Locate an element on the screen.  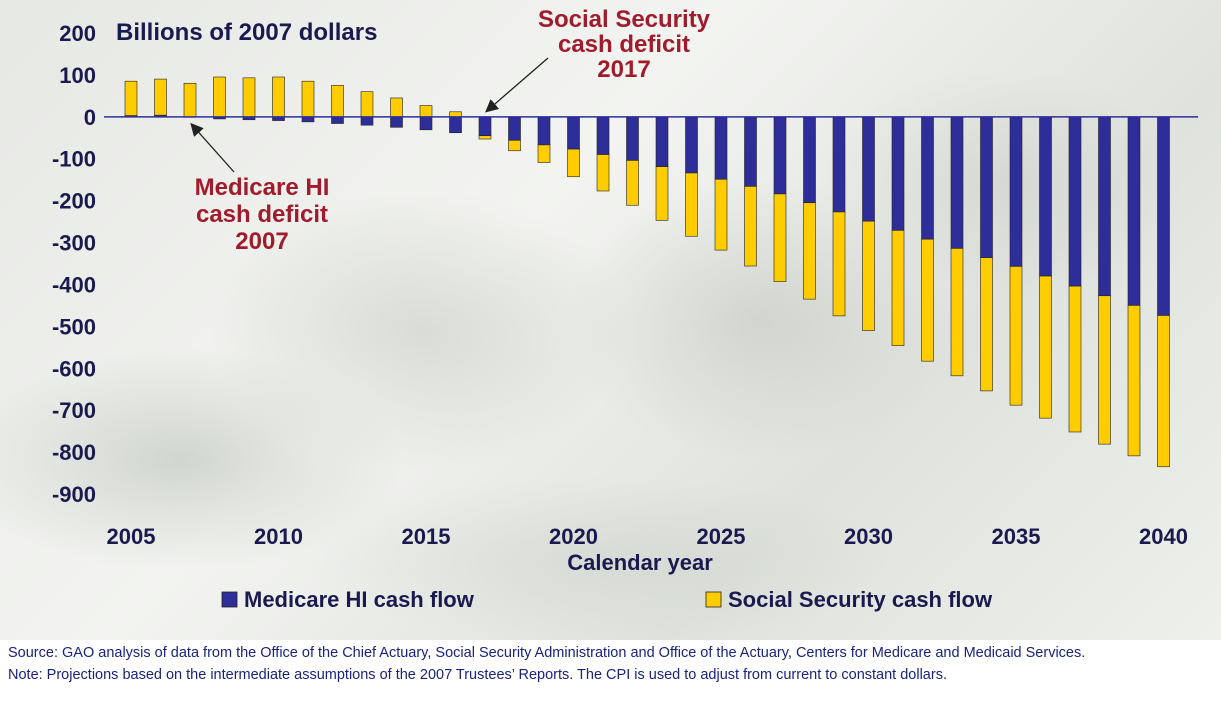
y-tick-label: -300 is located at coordinates (74, 243).